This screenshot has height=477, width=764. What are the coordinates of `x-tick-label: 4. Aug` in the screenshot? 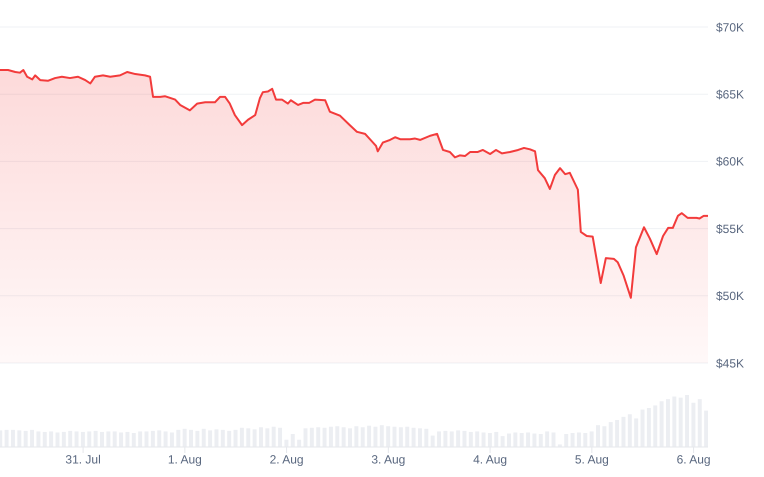 It's located at (490, 459).